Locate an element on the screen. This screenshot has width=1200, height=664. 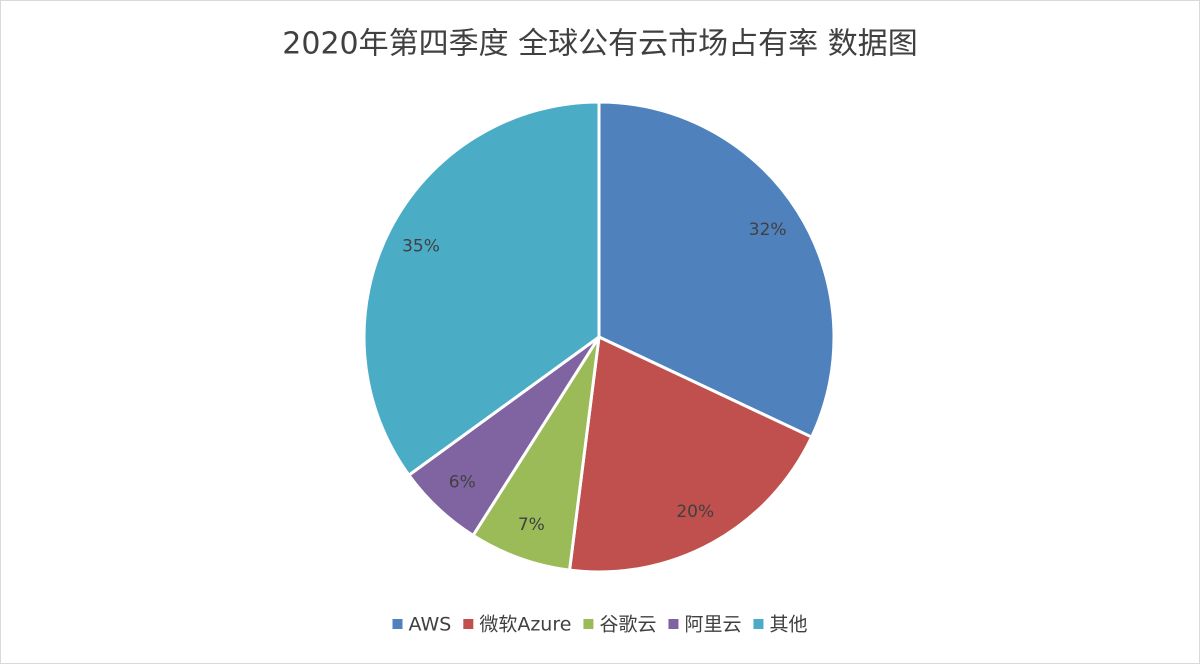
legend-label: 微软Azure is located at coordinates (525, 625).